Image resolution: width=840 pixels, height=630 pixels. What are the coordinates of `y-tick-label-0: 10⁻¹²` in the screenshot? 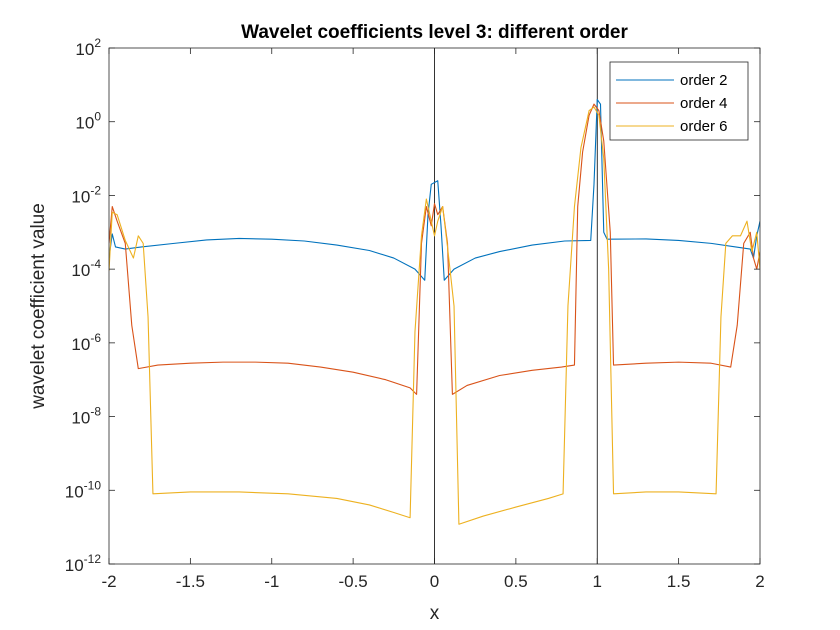 It's located at (83, 563).